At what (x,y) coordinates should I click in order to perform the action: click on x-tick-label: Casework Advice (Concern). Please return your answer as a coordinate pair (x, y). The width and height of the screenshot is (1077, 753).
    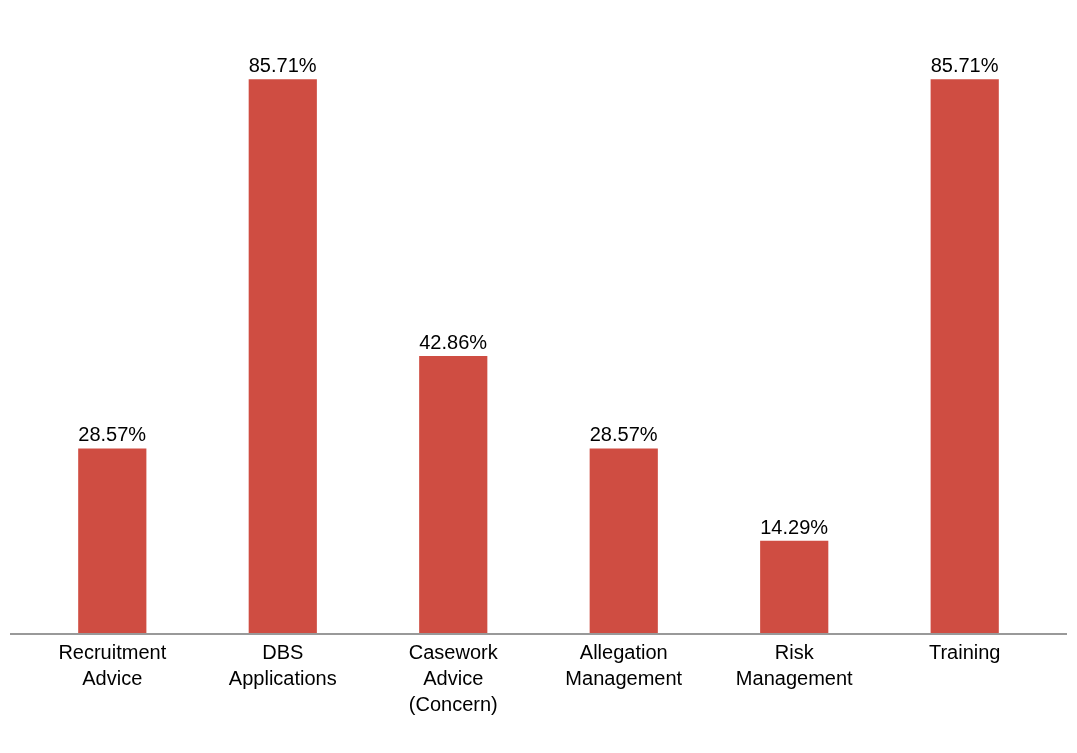
    Looking at the image, I should click on (453, 678).